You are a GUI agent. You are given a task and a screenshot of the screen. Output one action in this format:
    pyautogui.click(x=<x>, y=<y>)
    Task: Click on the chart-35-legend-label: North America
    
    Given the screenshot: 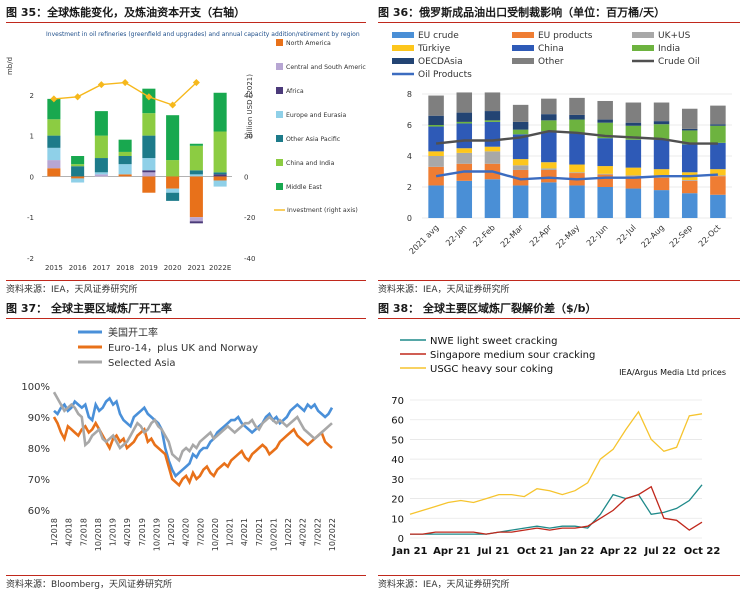 What is the action you would take?
    pyautogui.click(x=308, y=43)
    